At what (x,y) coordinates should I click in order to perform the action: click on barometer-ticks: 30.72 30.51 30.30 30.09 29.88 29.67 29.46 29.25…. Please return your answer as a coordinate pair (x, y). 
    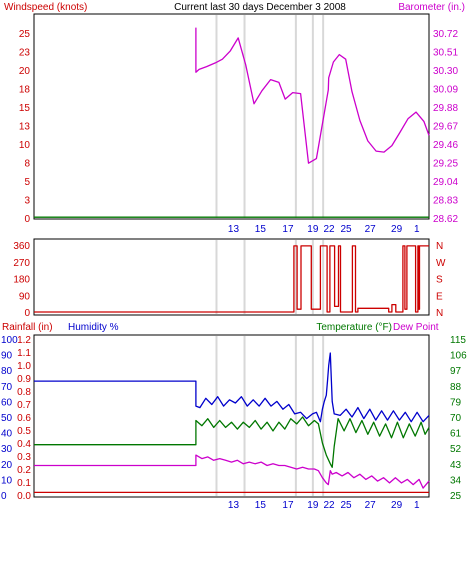
    Looking at the image, I should click on (445, 127).